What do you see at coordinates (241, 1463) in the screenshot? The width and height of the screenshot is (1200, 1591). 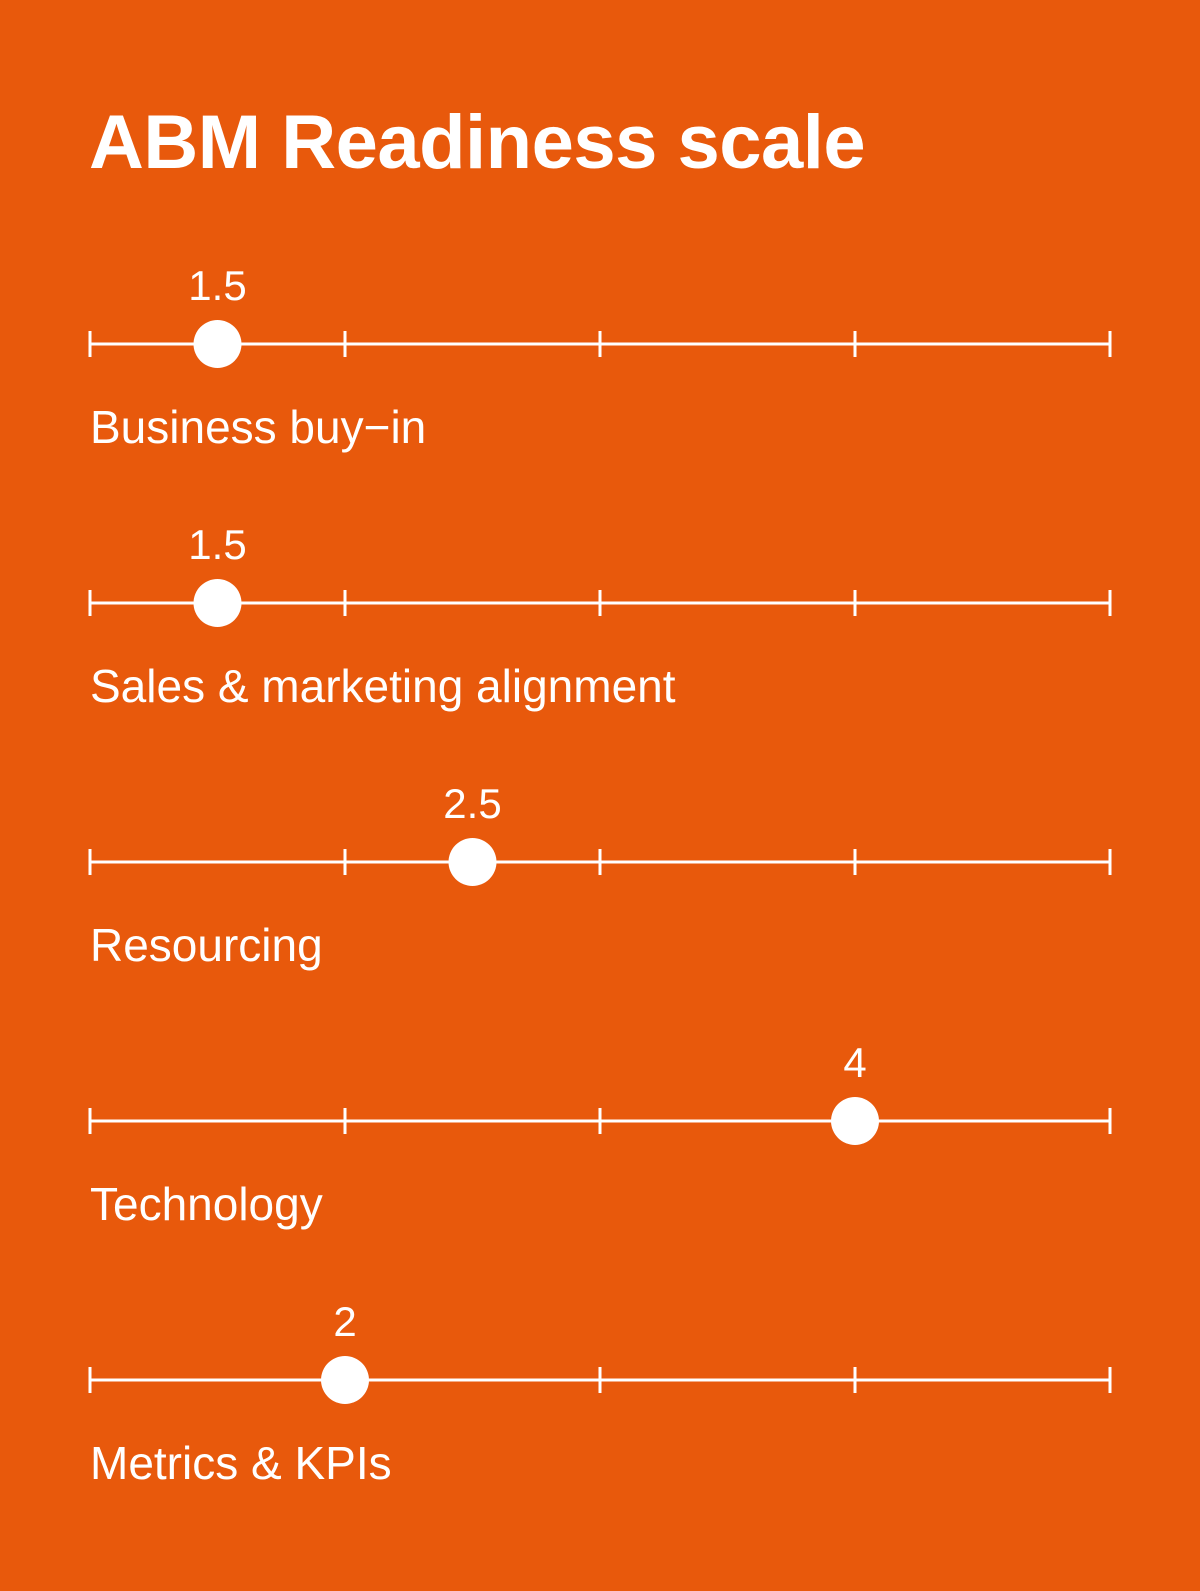 I see `category-label: Metrics & KPIs` at bounding box center [241, 1463].